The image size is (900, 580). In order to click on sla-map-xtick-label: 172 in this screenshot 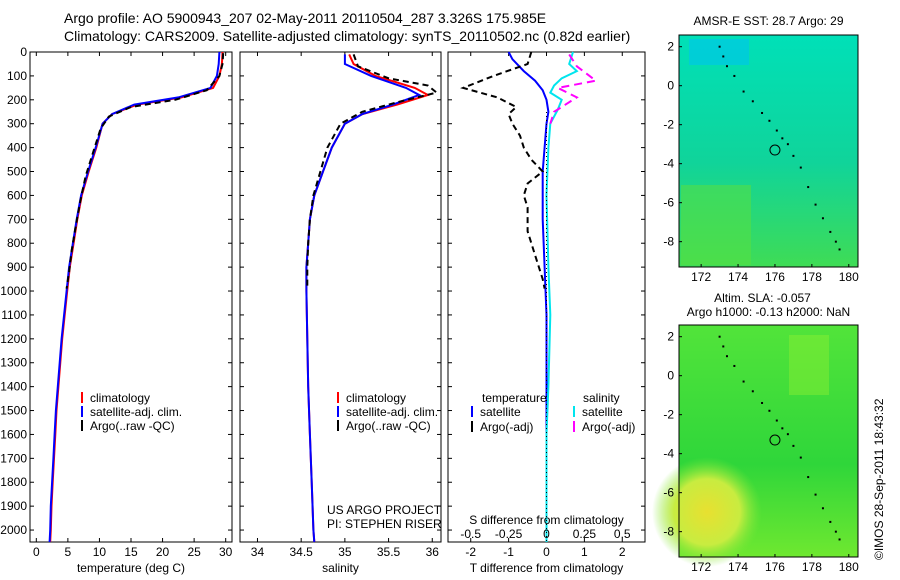, I will do `click(701, 567)`.